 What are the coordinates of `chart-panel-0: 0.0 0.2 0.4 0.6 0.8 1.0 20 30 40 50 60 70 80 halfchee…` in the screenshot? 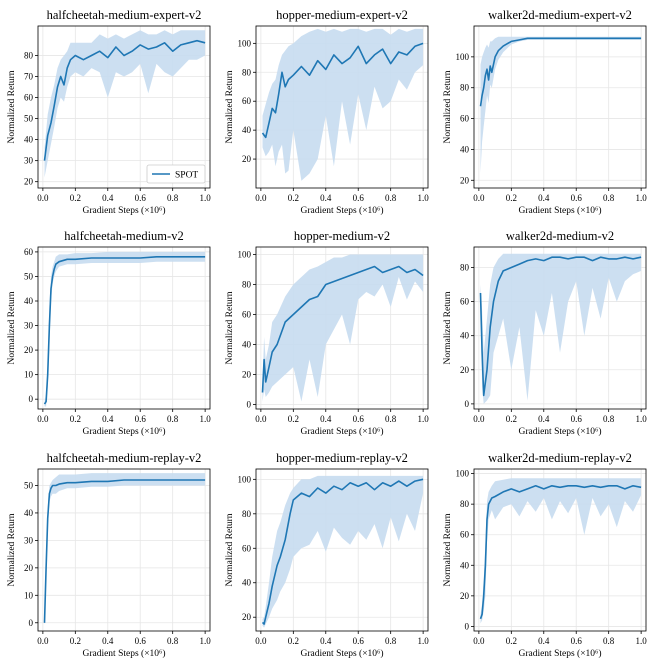 It's located at (109, 112).